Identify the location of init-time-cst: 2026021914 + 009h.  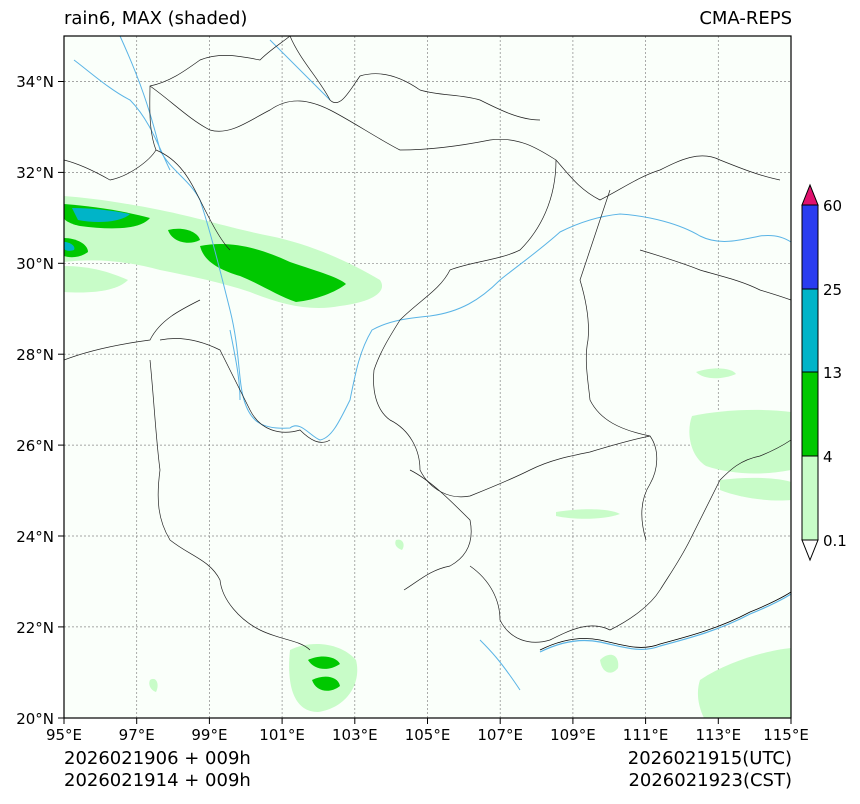
(157, 780).